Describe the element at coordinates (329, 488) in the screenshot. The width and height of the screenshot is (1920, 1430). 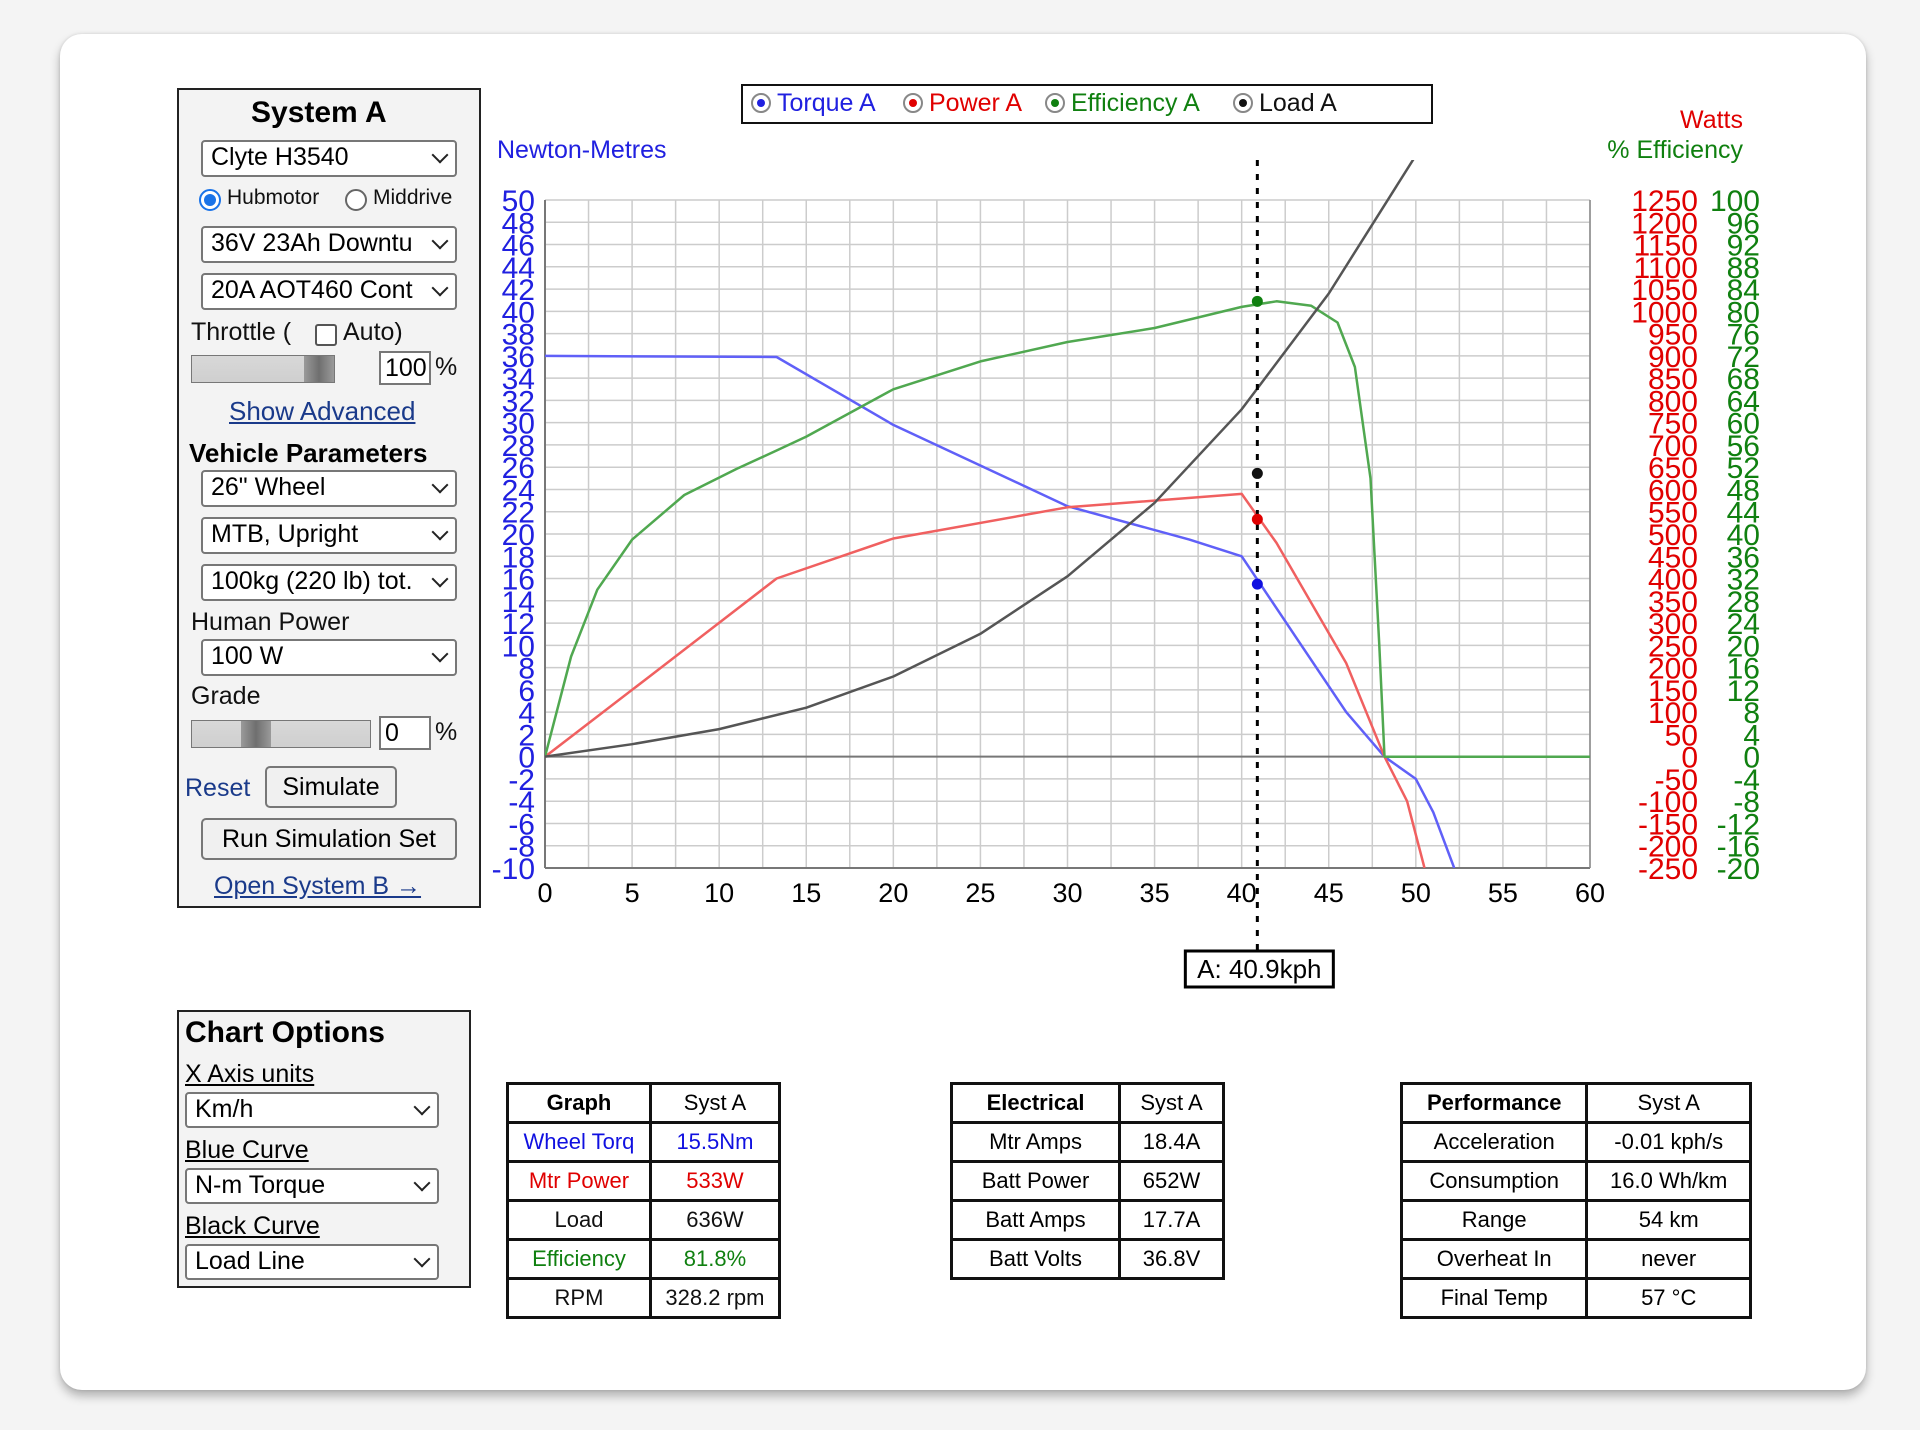
I see `wheel-select: 26" Wheel` at that location.